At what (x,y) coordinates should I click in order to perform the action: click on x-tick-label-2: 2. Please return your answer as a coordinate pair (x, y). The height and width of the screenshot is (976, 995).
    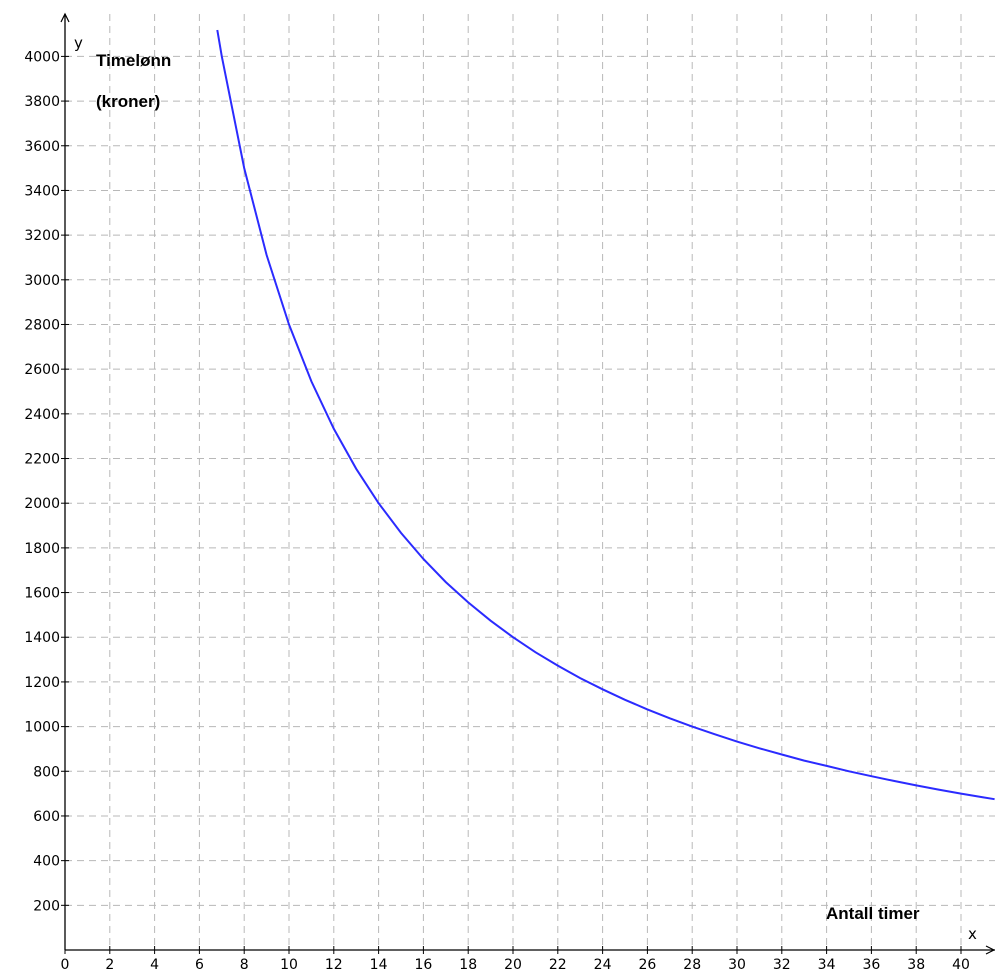
    Looking at the image, I should click on (109, 965).